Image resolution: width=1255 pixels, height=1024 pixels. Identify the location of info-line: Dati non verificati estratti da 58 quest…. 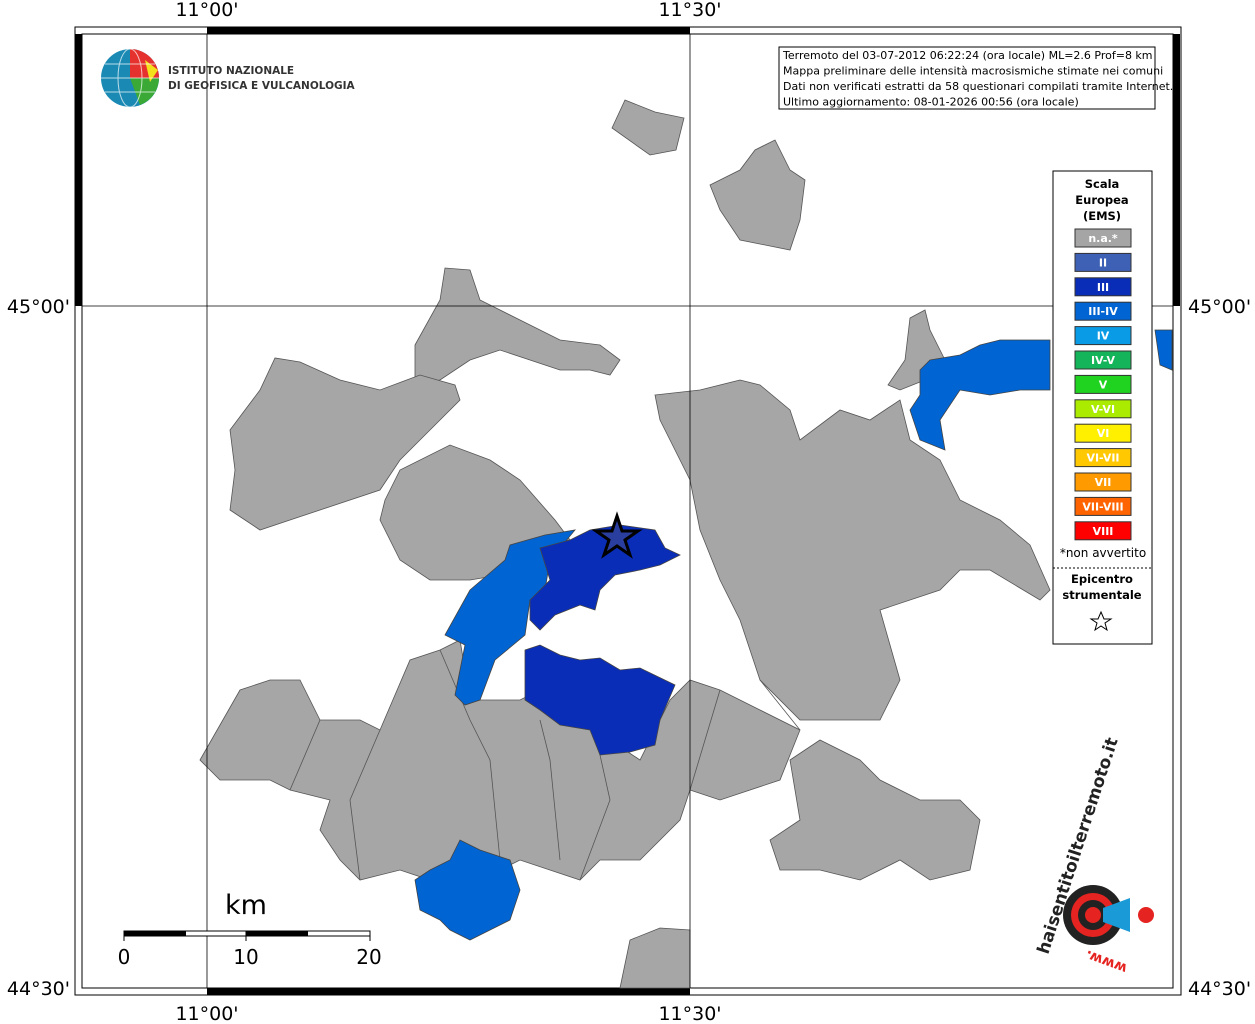
(978, 86).